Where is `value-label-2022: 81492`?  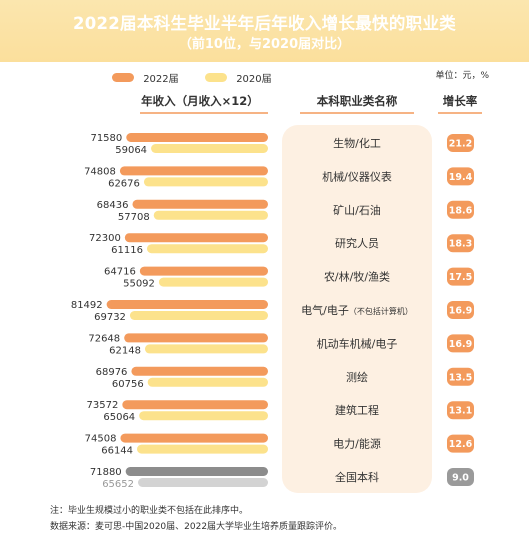 value-label-2022: 81492 is located at coordinates (87, 305).